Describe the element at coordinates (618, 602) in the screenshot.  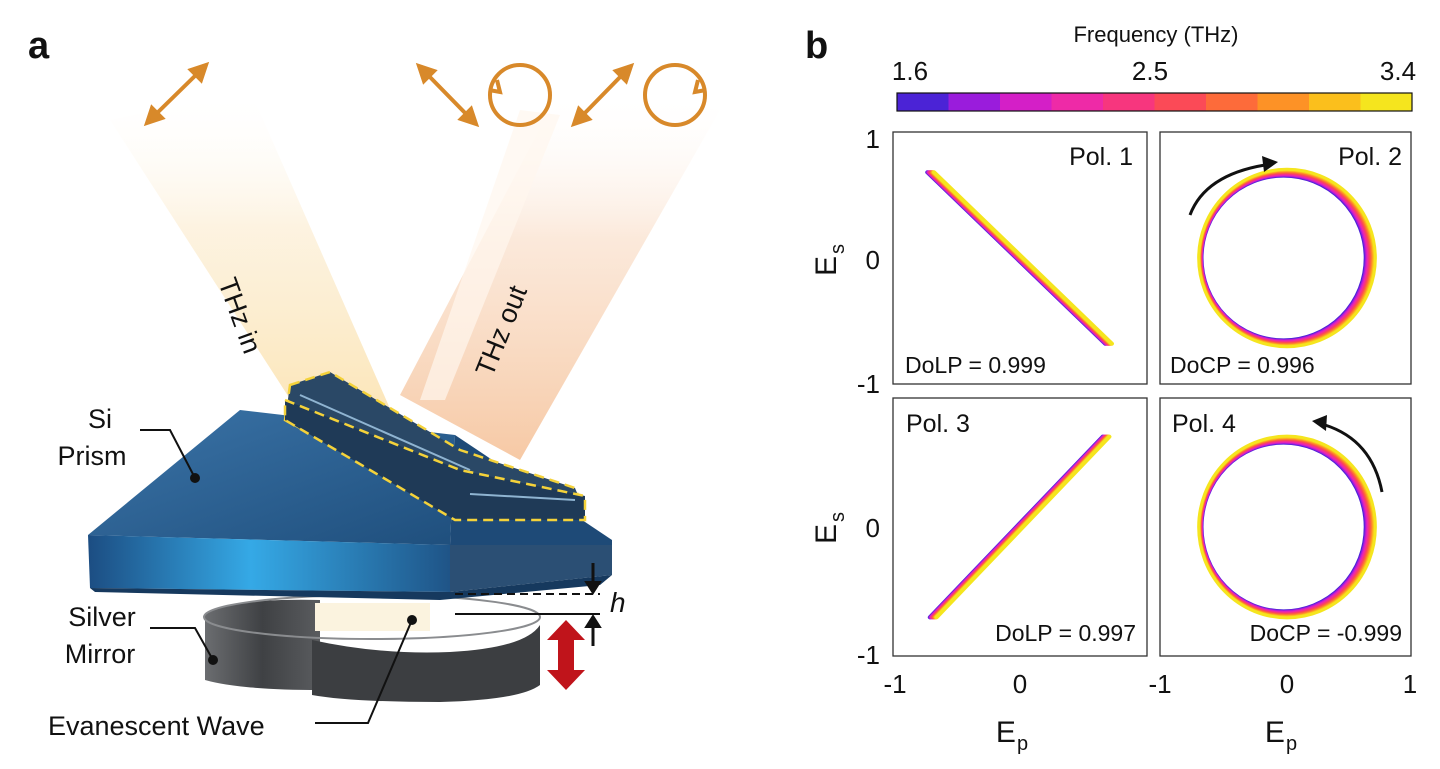
I see `gap-h-label: h` at that location.